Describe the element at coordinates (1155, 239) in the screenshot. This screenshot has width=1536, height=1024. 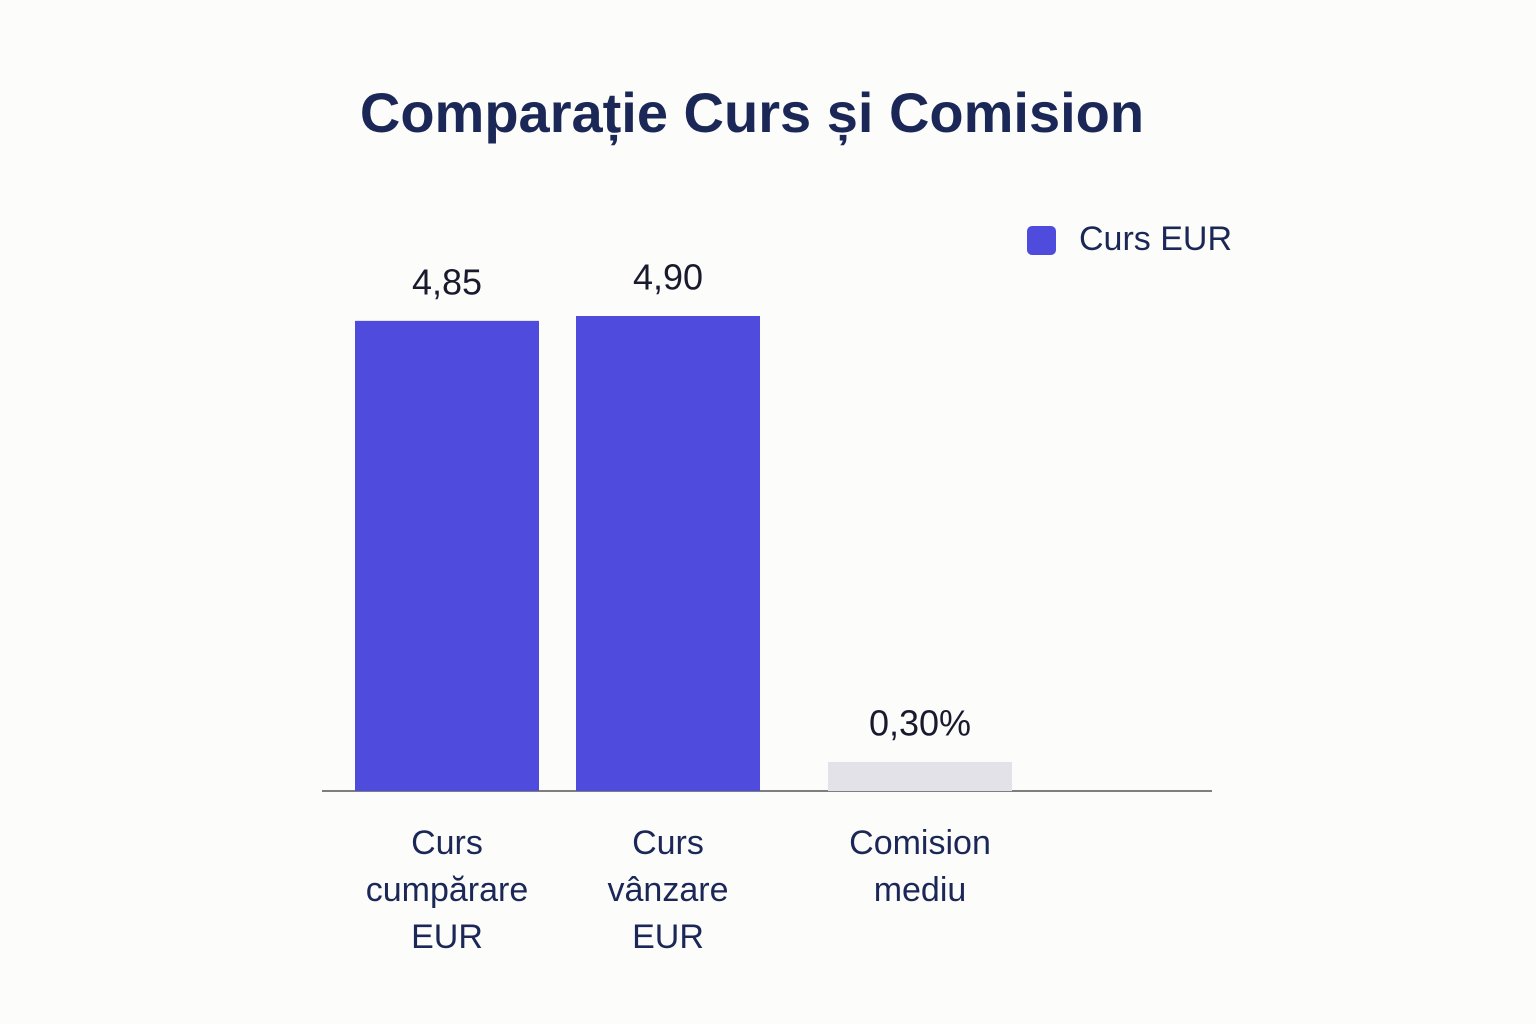
I see `legend-label: Curs EUR` at that location.